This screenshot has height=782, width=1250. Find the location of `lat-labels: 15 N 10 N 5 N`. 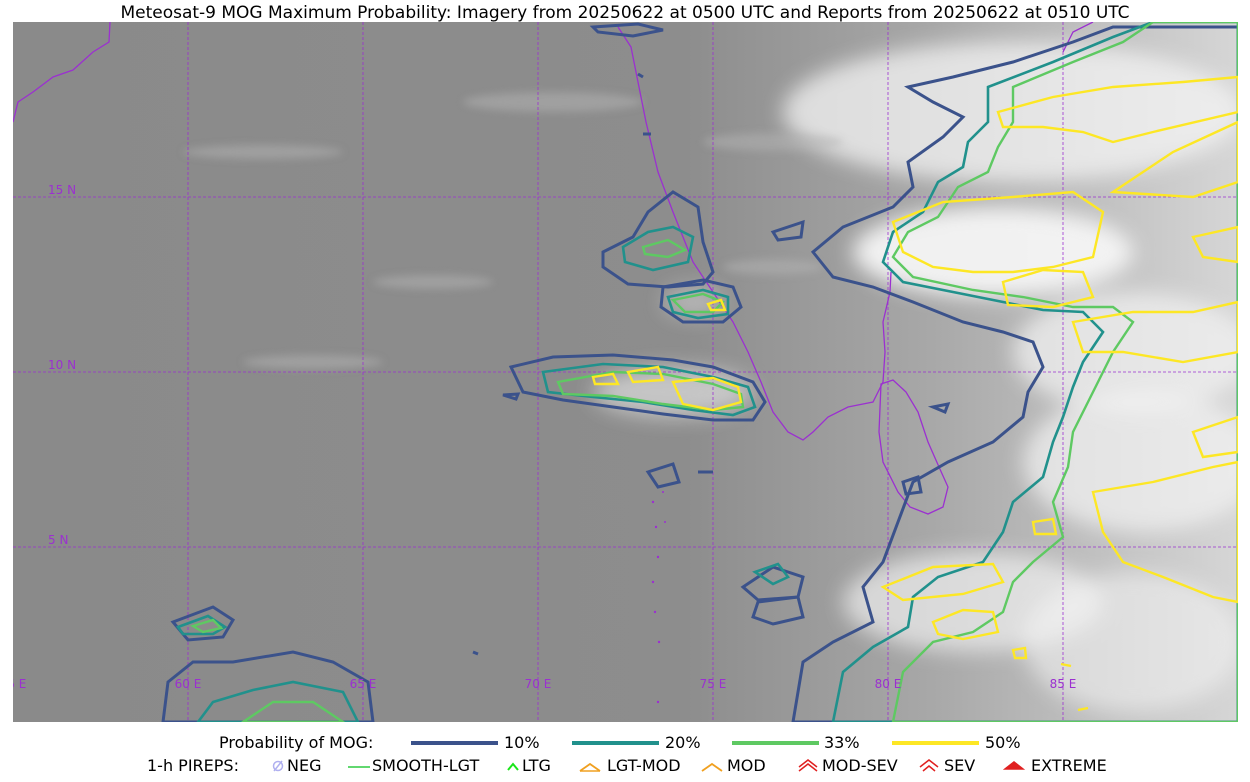

lat-labels: 15 N 10 N 5 N is located at coordinates (62, 365).